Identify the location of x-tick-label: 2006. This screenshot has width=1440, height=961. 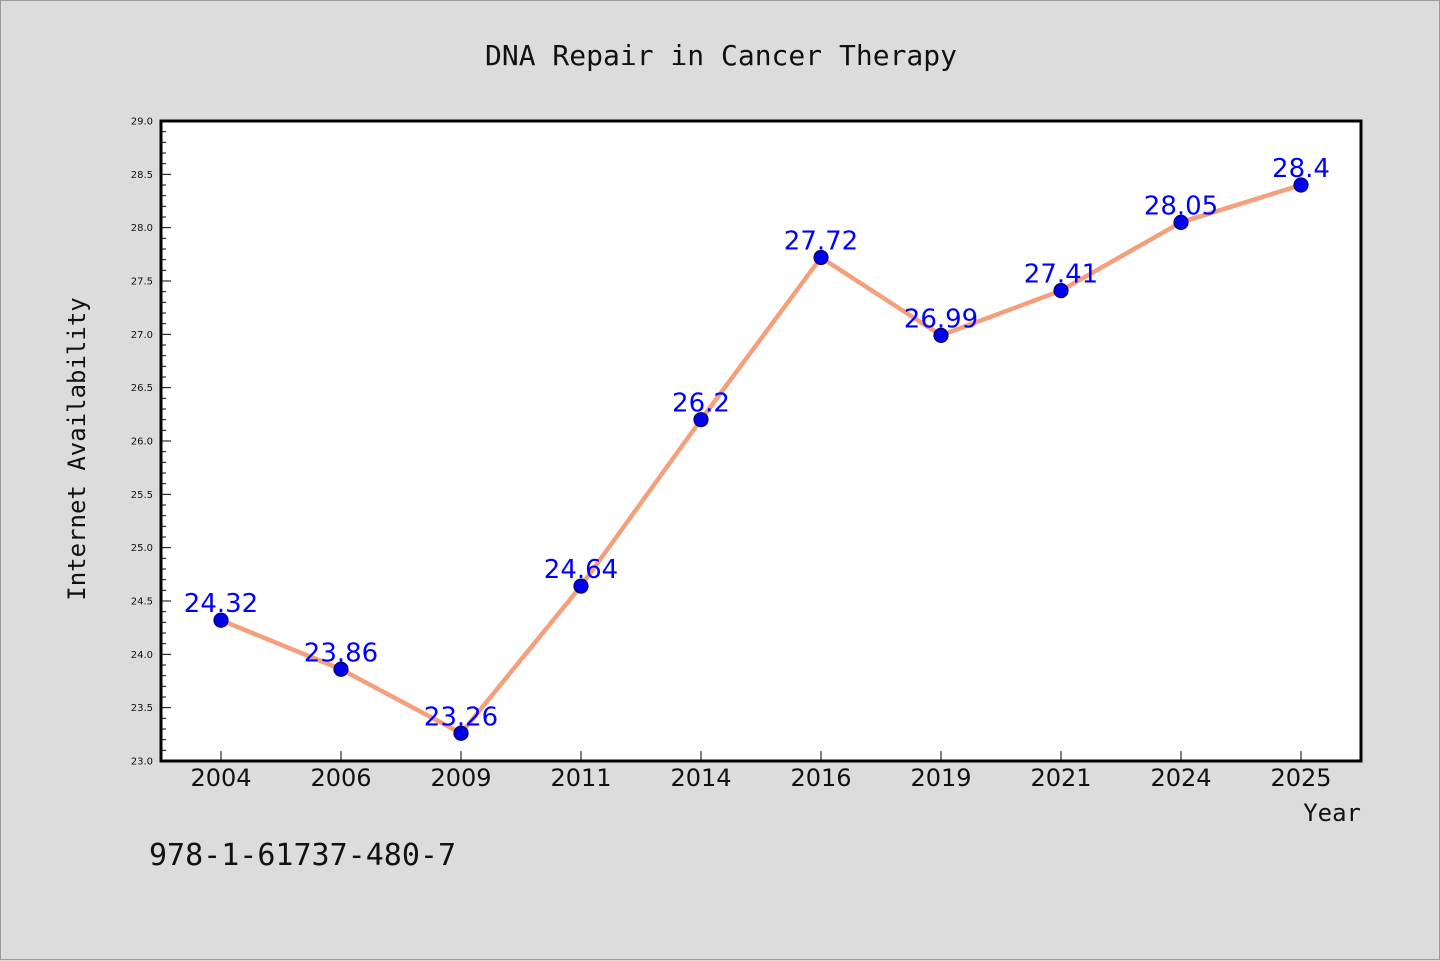
(340, 778).